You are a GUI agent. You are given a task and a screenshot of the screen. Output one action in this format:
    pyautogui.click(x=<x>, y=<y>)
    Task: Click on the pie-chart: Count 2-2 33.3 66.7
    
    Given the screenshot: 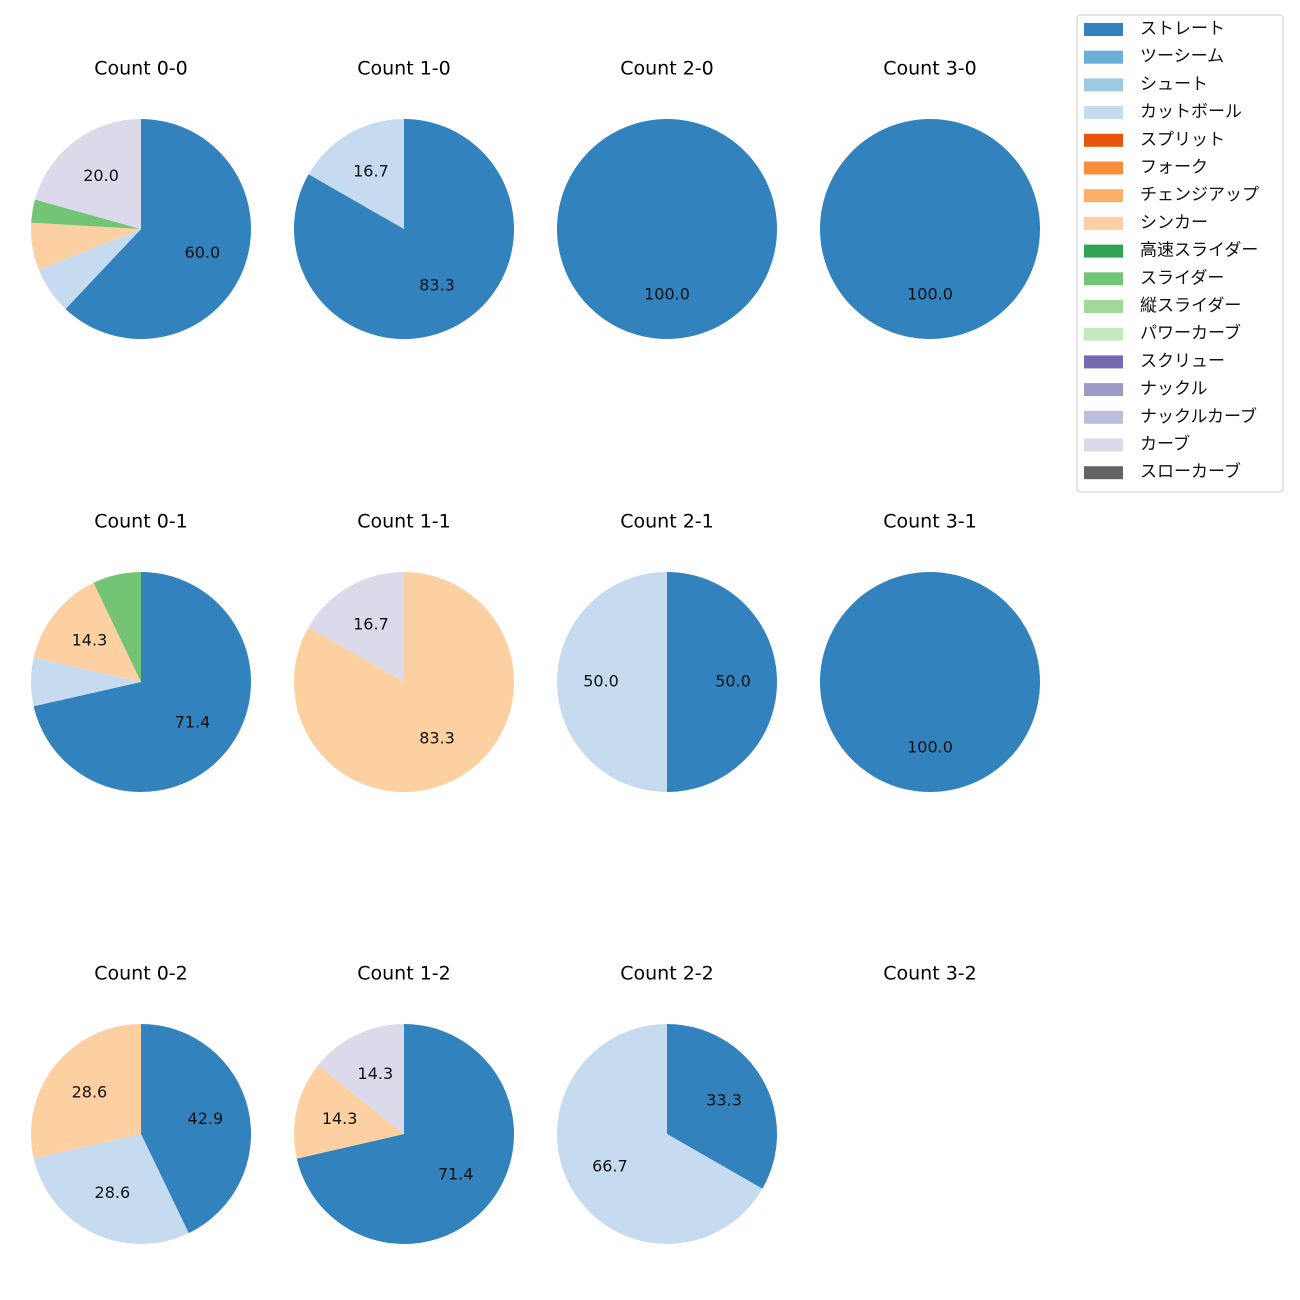 What is the action you would take?
    pyautogui.click(x=667, y=1103)
    